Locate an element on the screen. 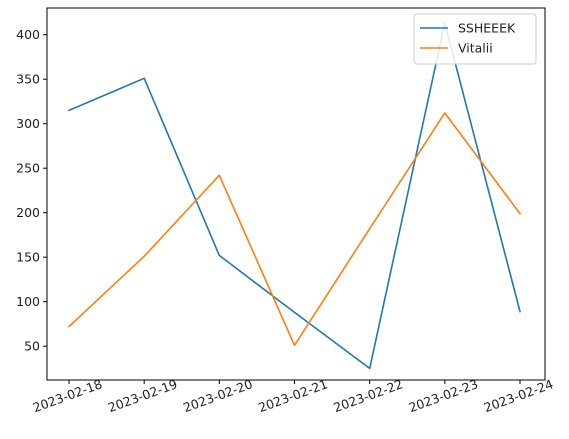  x-tick-label: 2023-02-22 is located at coordinates (367, 395).